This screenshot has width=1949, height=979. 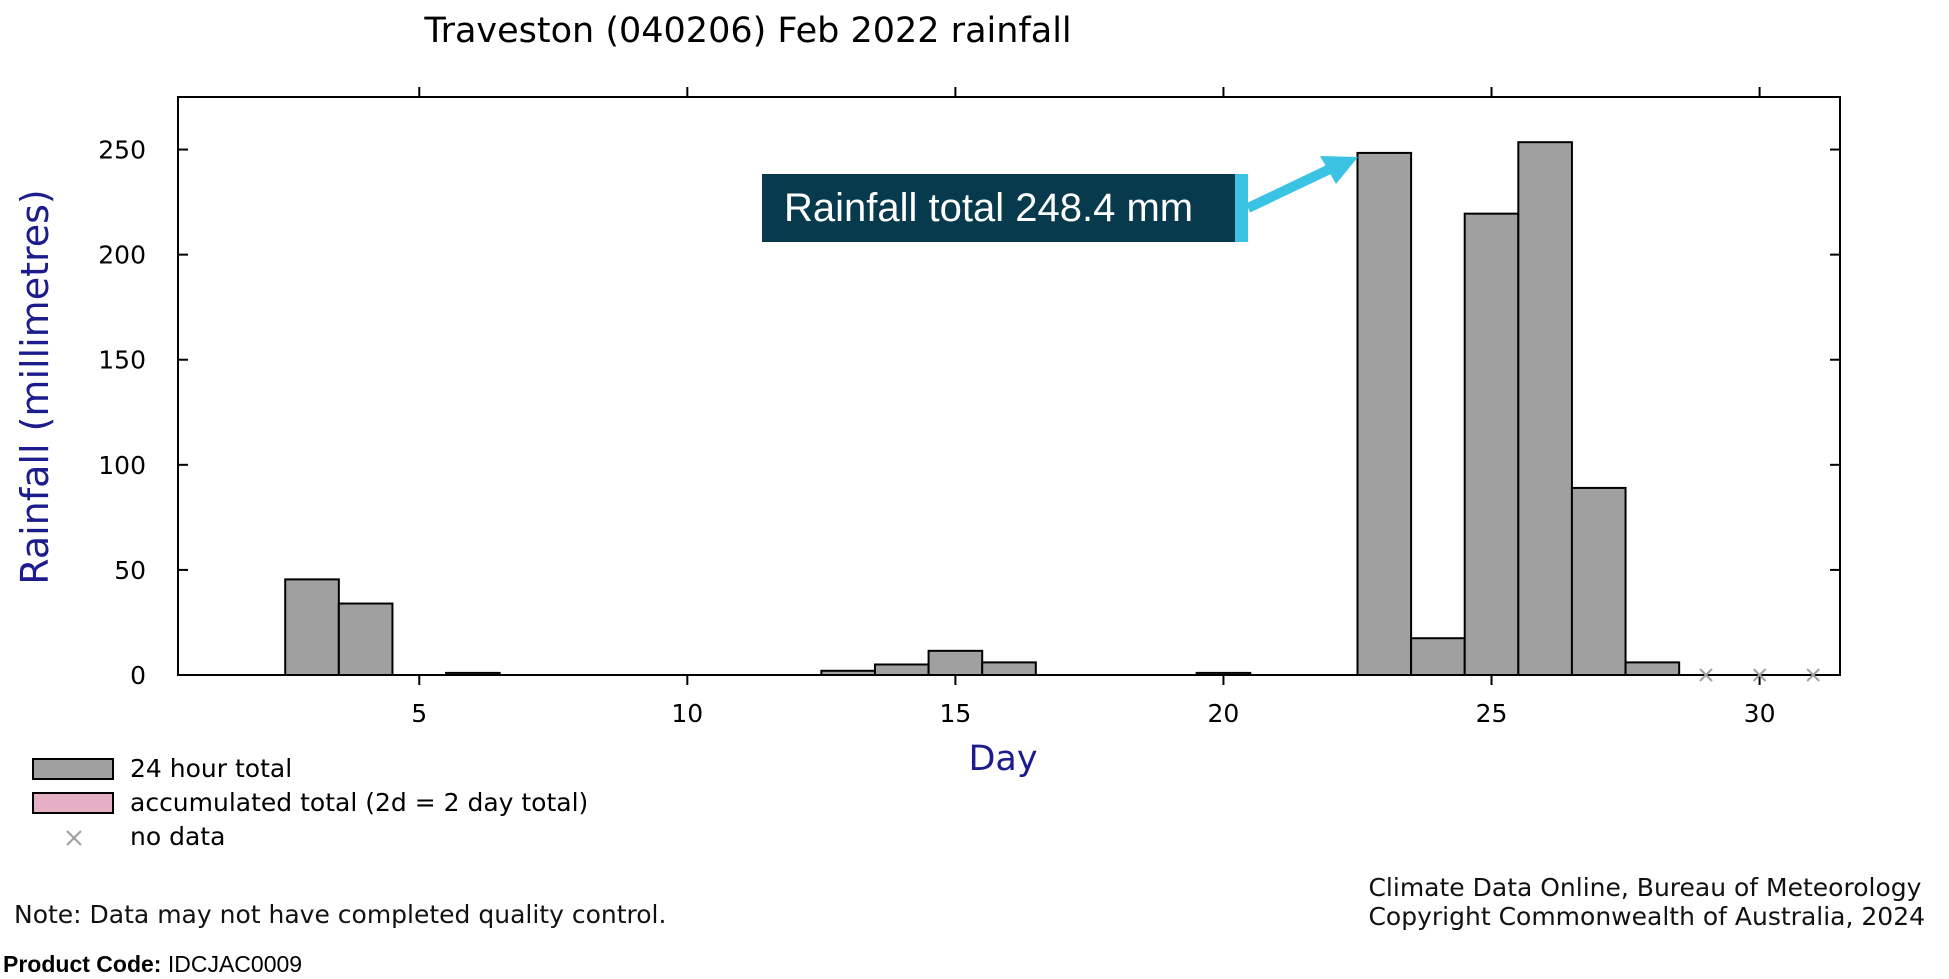 I want to click on product-code: Product Code: IDCJAC0009, so click(x=152, y=964).